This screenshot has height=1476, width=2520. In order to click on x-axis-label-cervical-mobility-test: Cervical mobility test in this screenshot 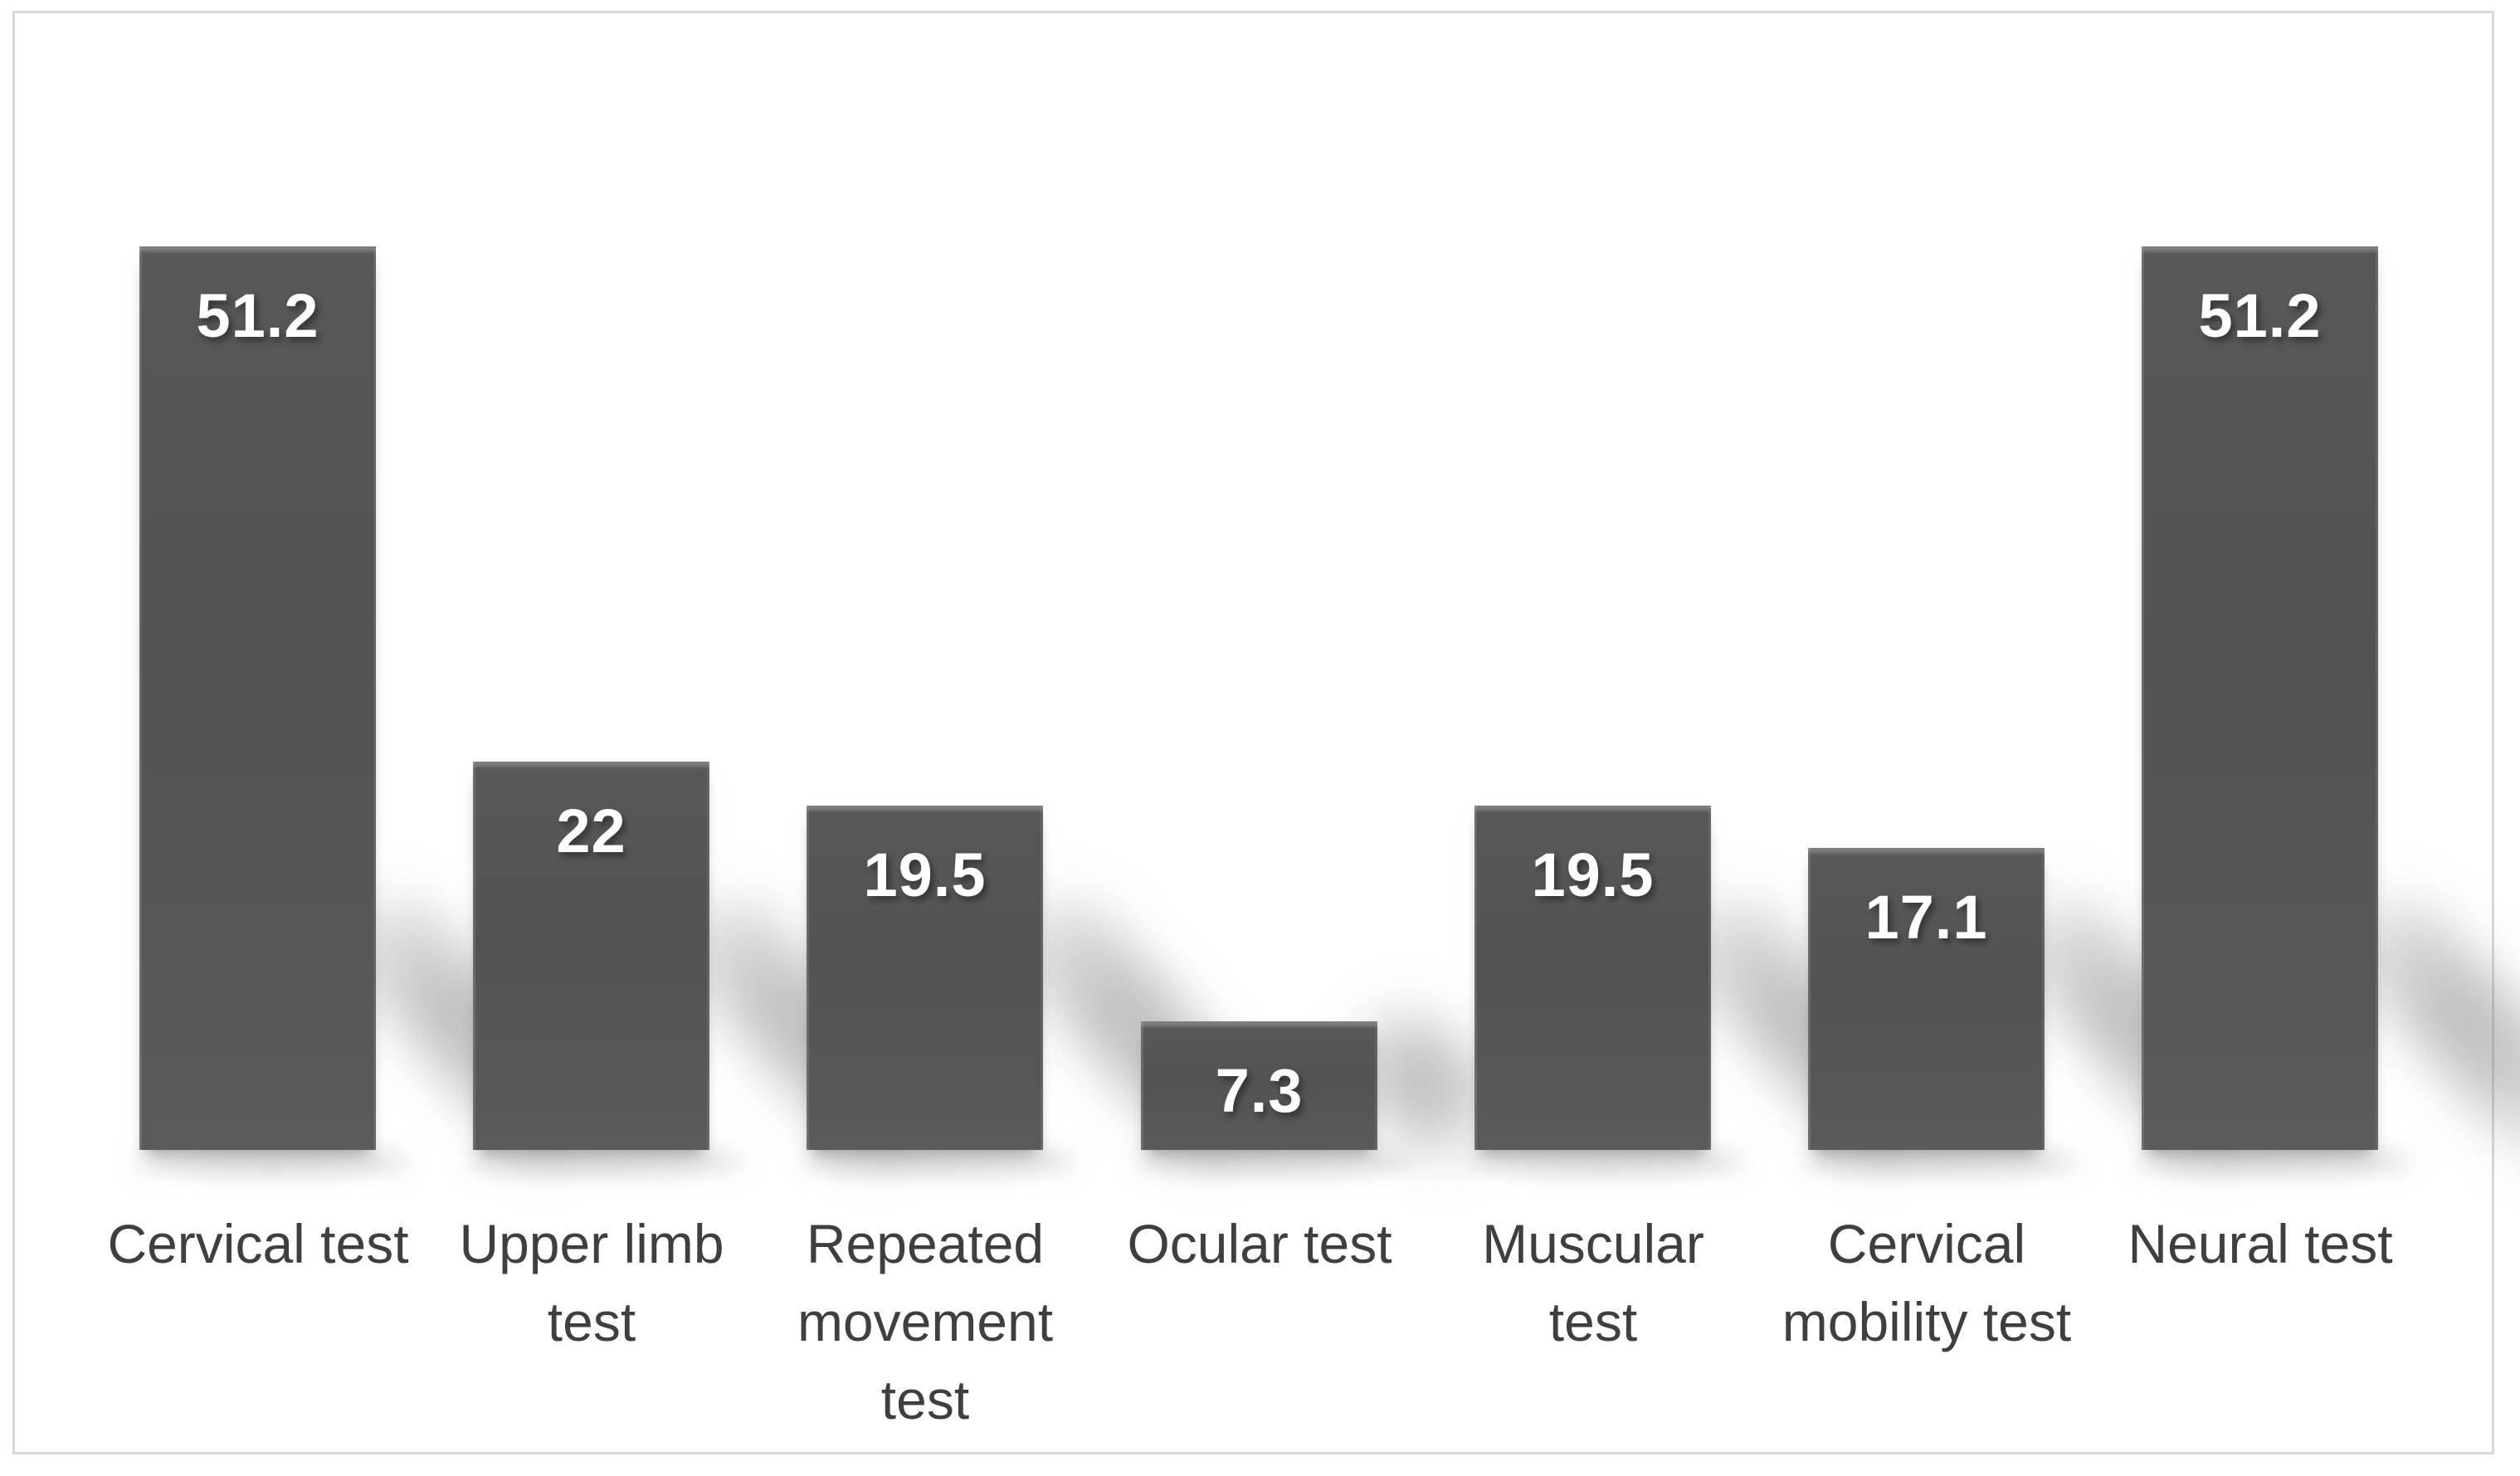, I will do `click(1927, 1282)`.